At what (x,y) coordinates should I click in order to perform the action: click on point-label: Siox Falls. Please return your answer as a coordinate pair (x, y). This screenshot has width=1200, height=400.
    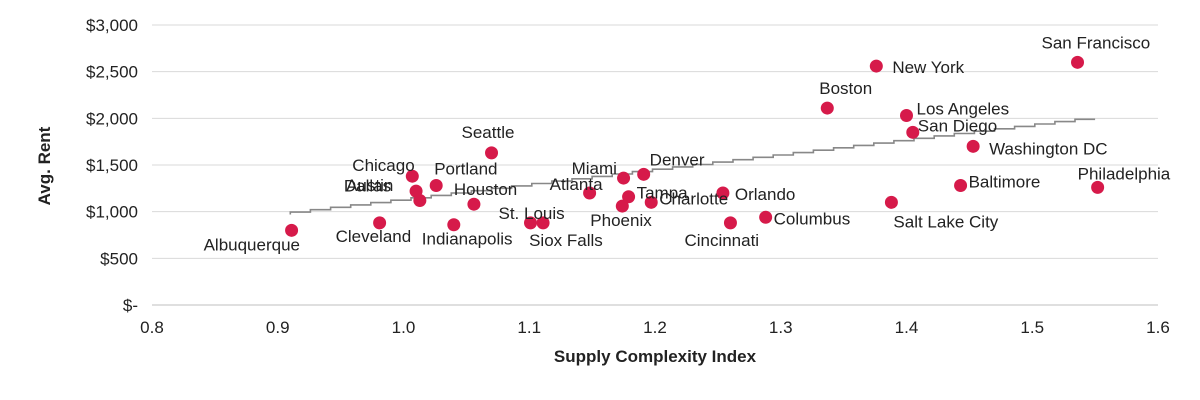
    Looking at the image, I should click on (566, 240).